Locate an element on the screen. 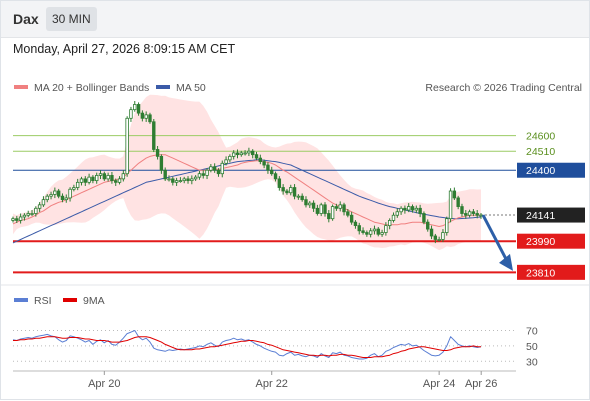 The height and width of the screenshot is (401, 590). ma20-legend-label: MA 20 + Bollinger Bands is located at coordinates (91, 88).